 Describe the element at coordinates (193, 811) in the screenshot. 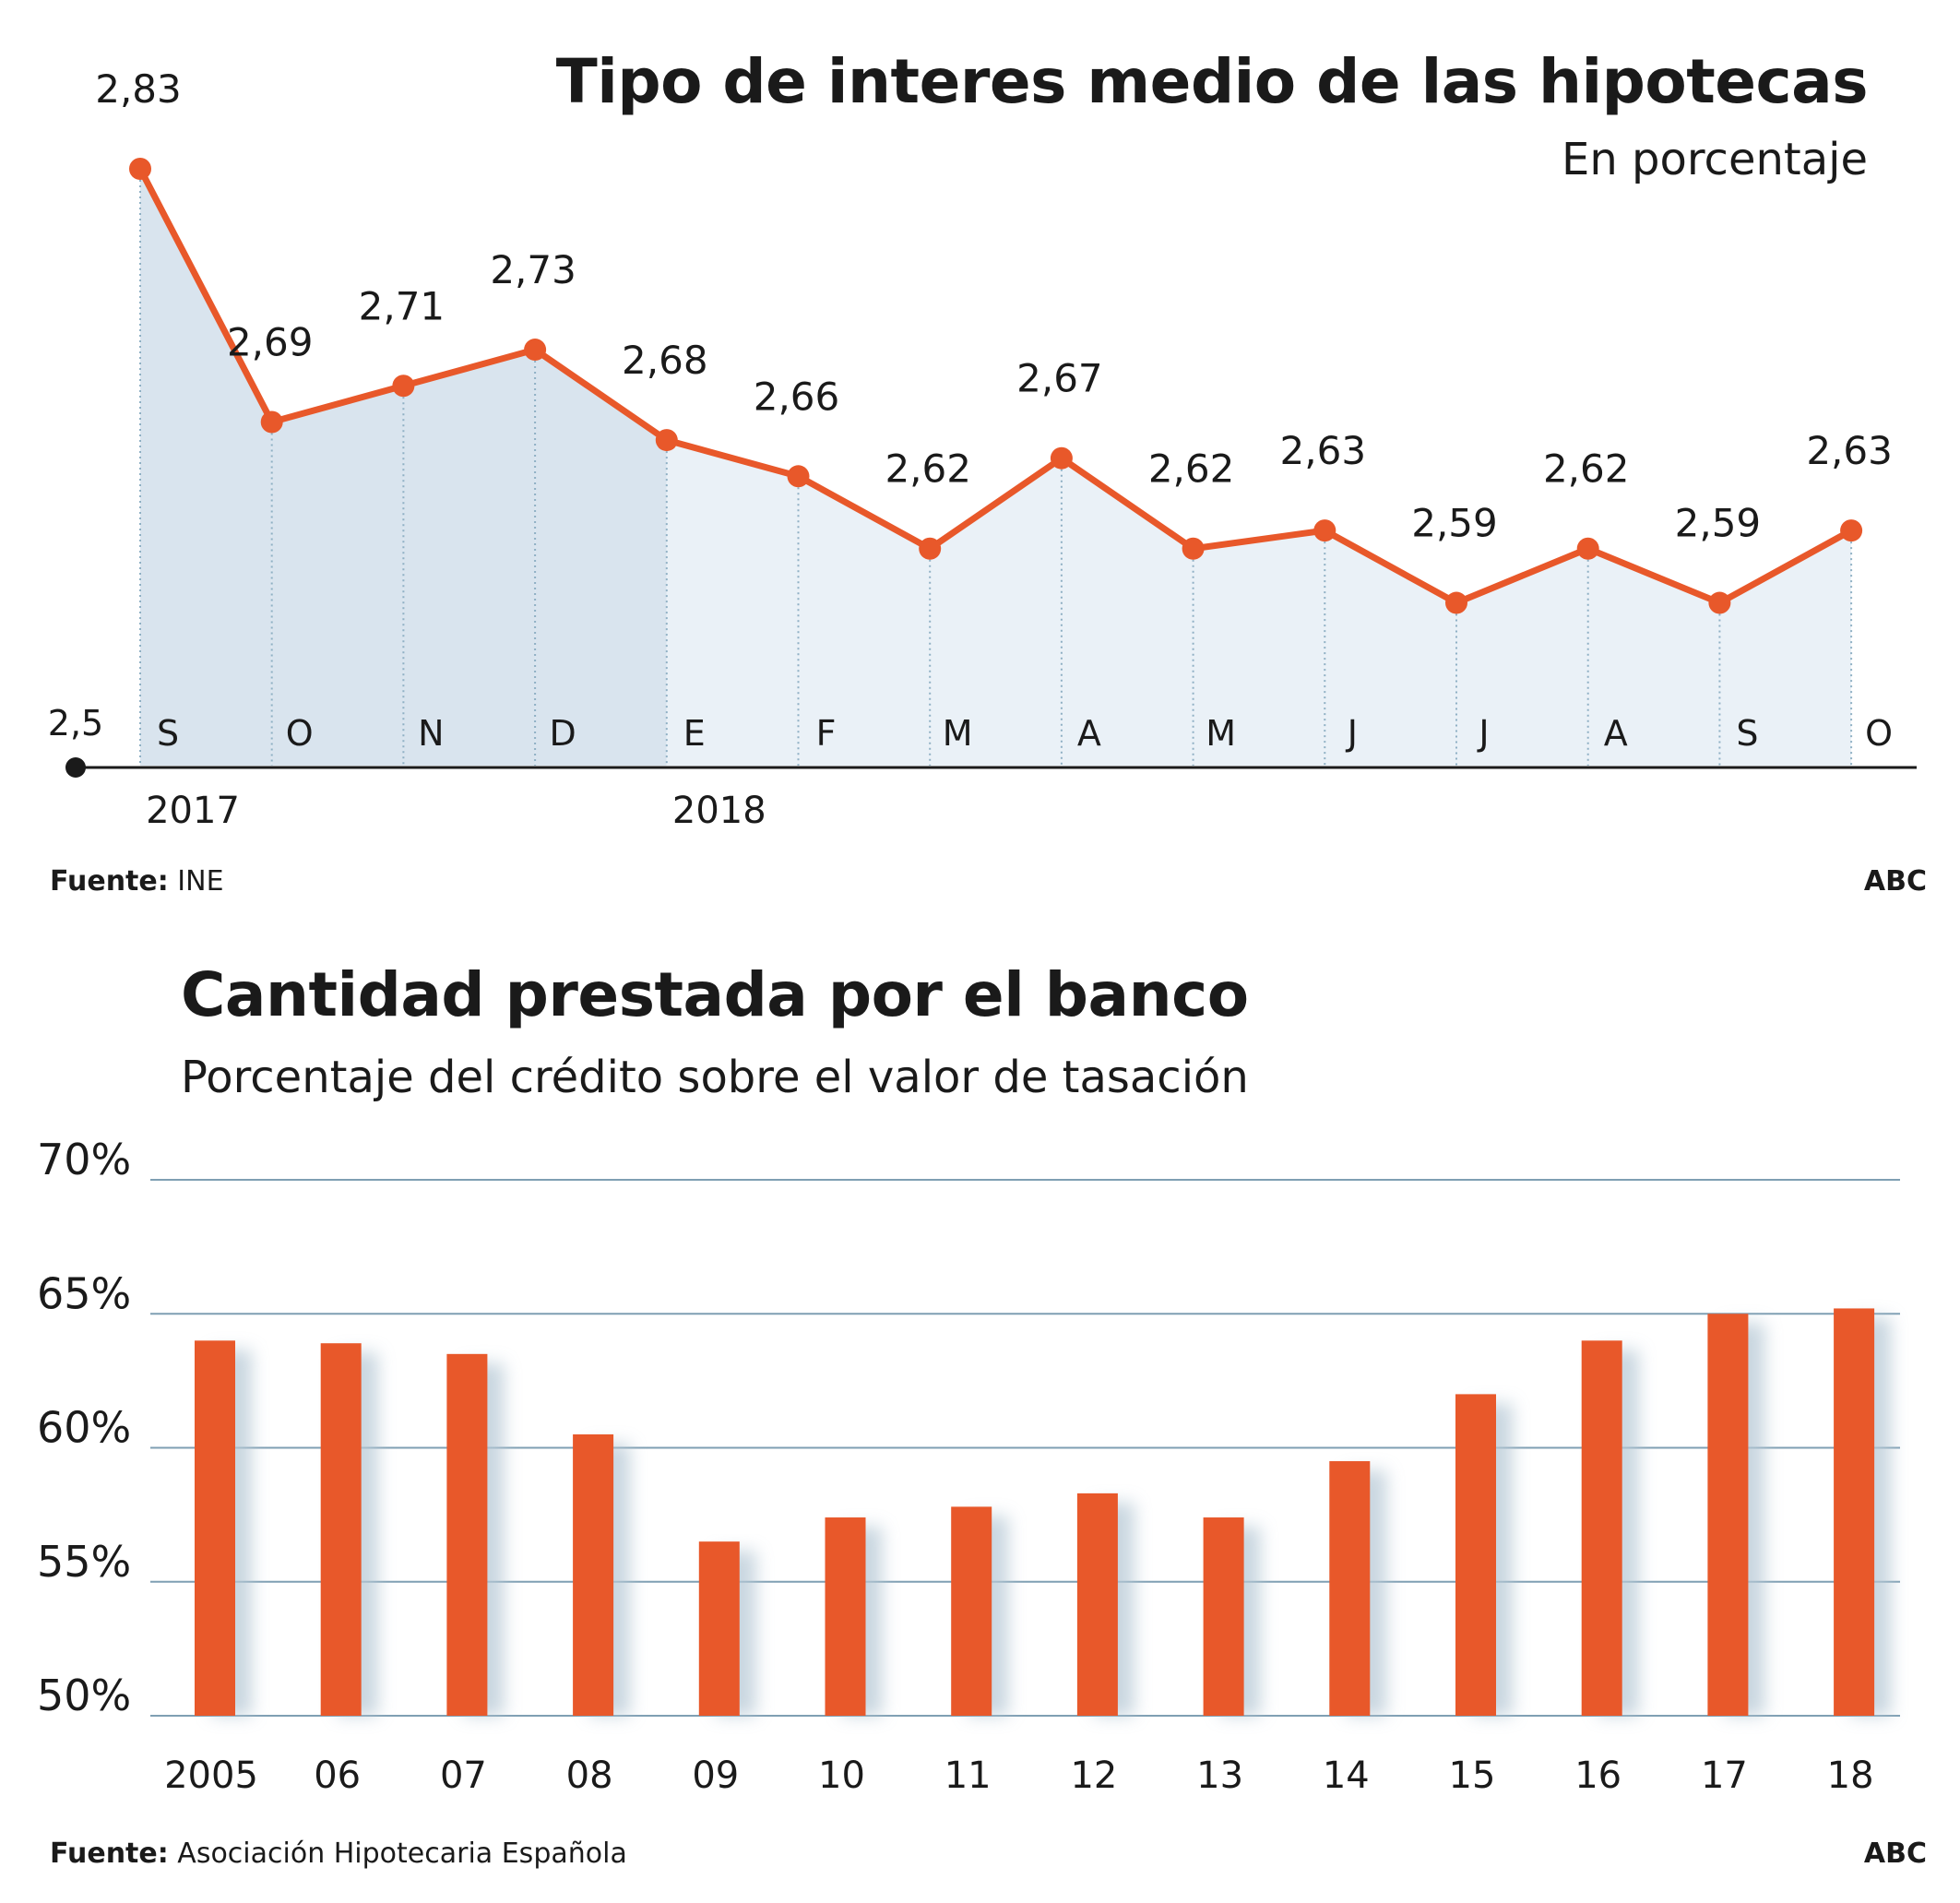

I see `year-label: 2017` at that location.